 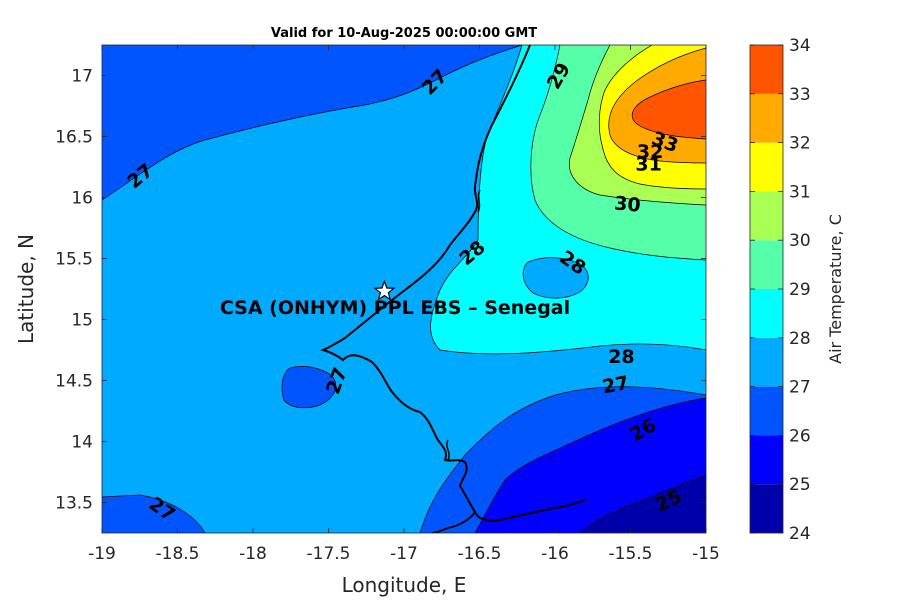 I want to click on colorbar-tick-label: 31, so click(x=800, y=192).